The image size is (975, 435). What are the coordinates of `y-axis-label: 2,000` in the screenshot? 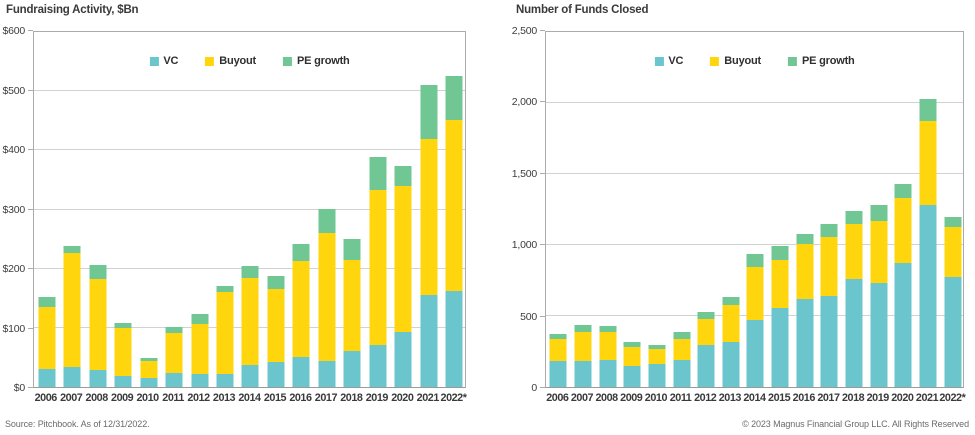 It's located at (524, 102).